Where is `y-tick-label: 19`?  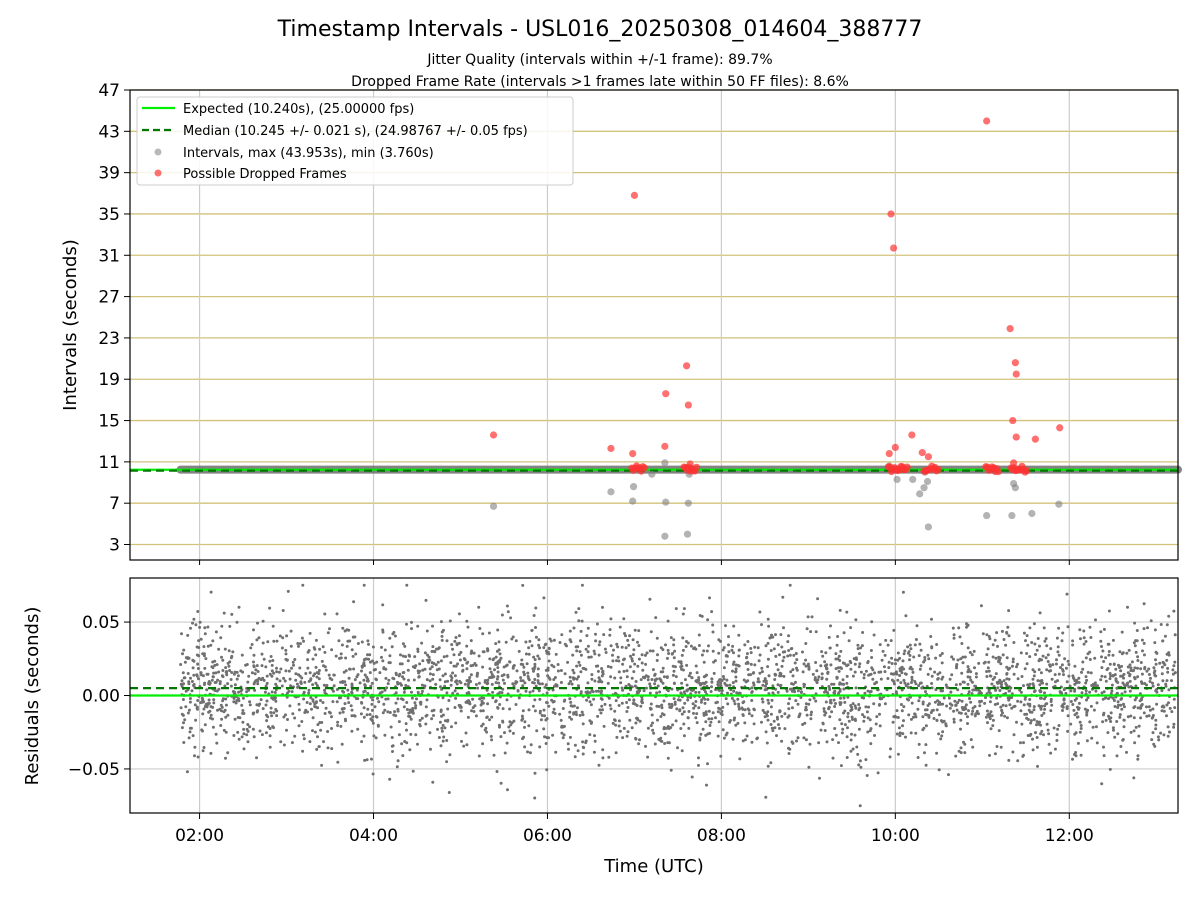 y-tick-label: 19 is located at coordinates (109, 380).